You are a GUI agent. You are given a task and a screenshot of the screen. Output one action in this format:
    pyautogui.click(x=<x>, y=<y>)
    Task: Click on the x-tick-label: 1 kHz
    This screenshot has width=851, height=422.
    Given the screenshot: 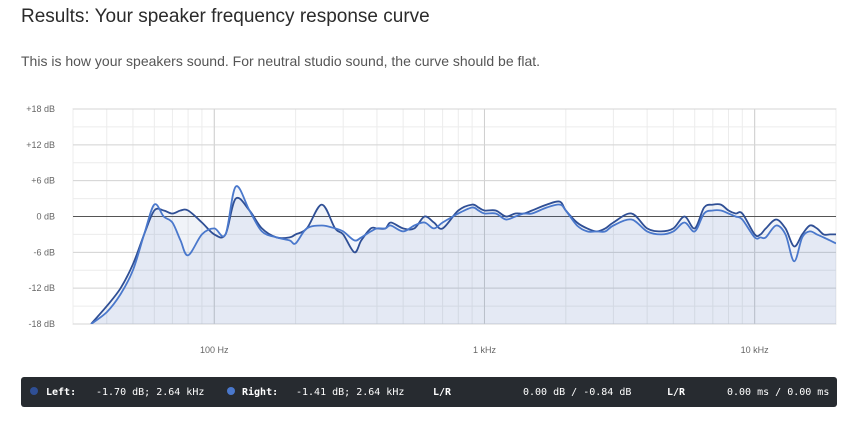 What is the action you would take?
    pyautogui.click(x=485, y=350)
    